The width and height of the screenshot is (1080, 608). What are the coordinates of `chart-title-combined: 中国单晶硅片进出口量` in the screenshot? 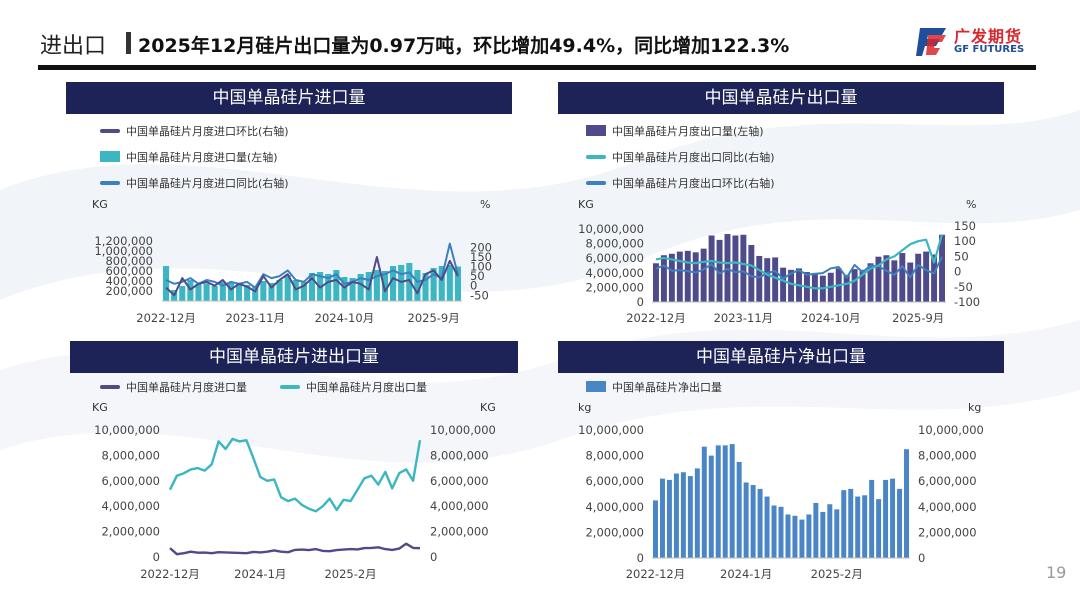 It's located at (294, 357).